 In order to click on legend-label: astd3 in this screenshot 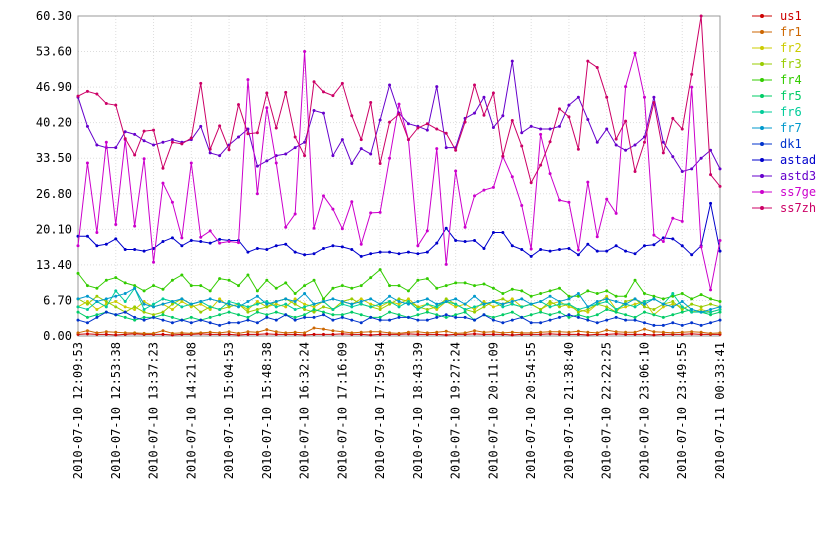, I will do `click(798, 176)`.